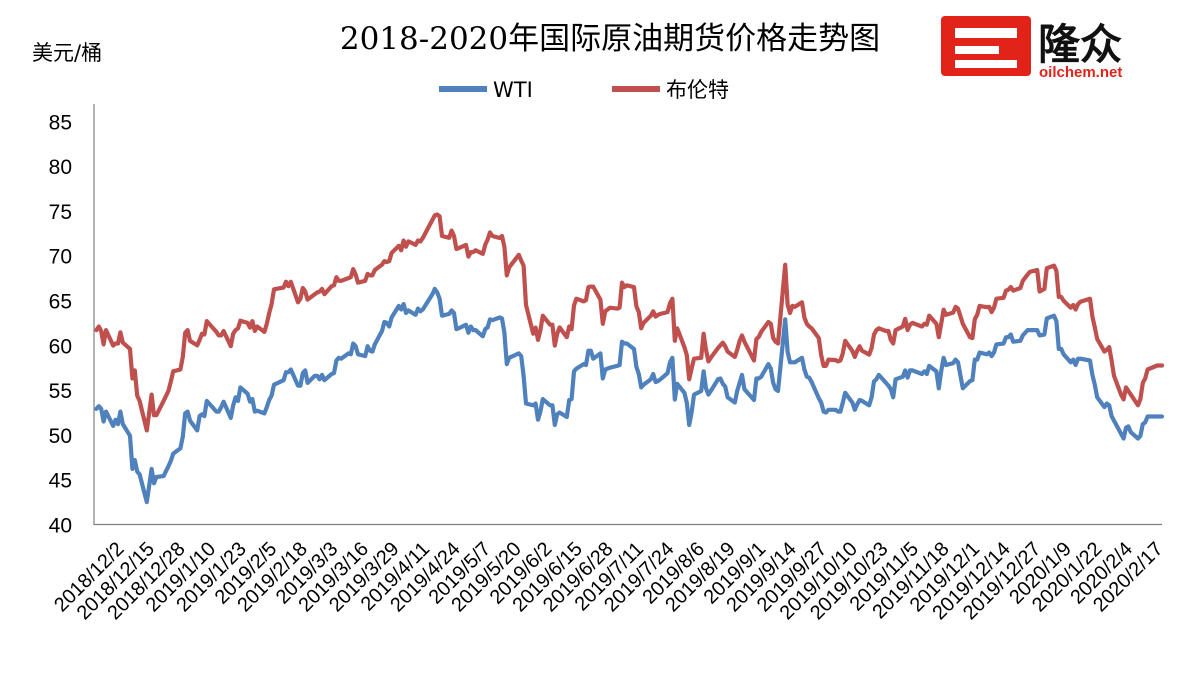  I want to click on y-tick-label: 70, so click(60, 257).